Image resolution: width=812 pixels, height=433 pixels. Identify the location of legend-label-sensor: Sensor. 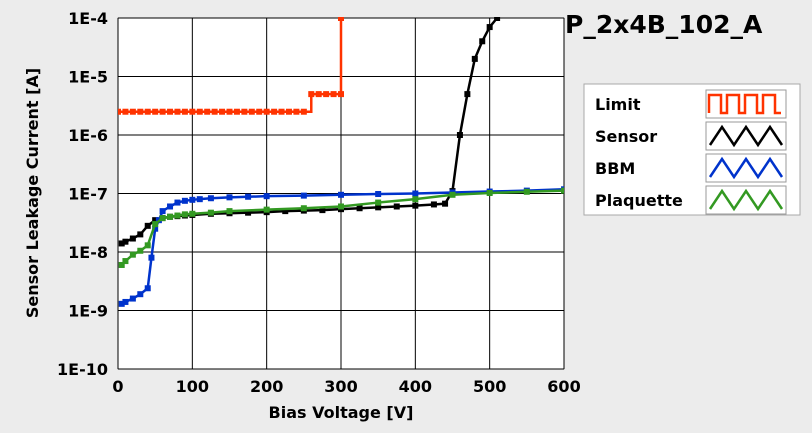
(626, 136).